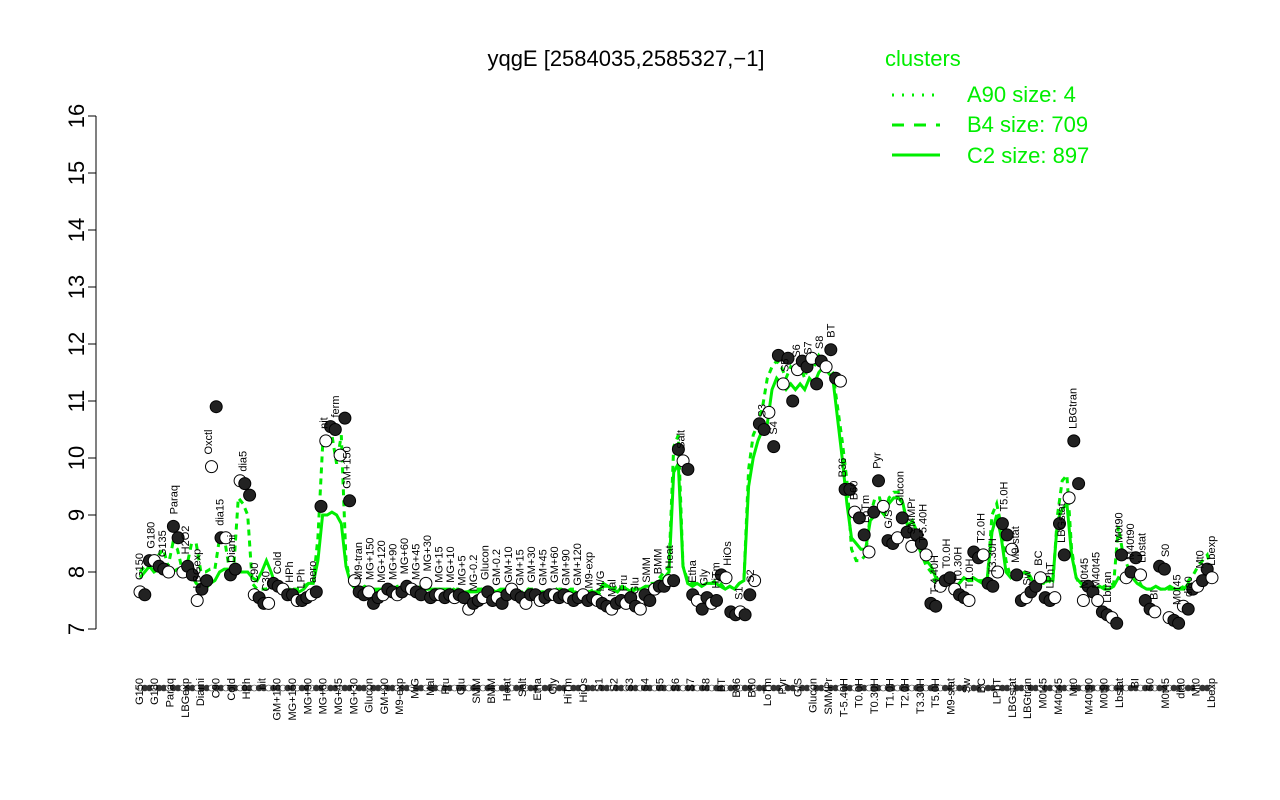 The image size is (1280, 800). I want to click on point-label: SMMPr, so click(912, 515).